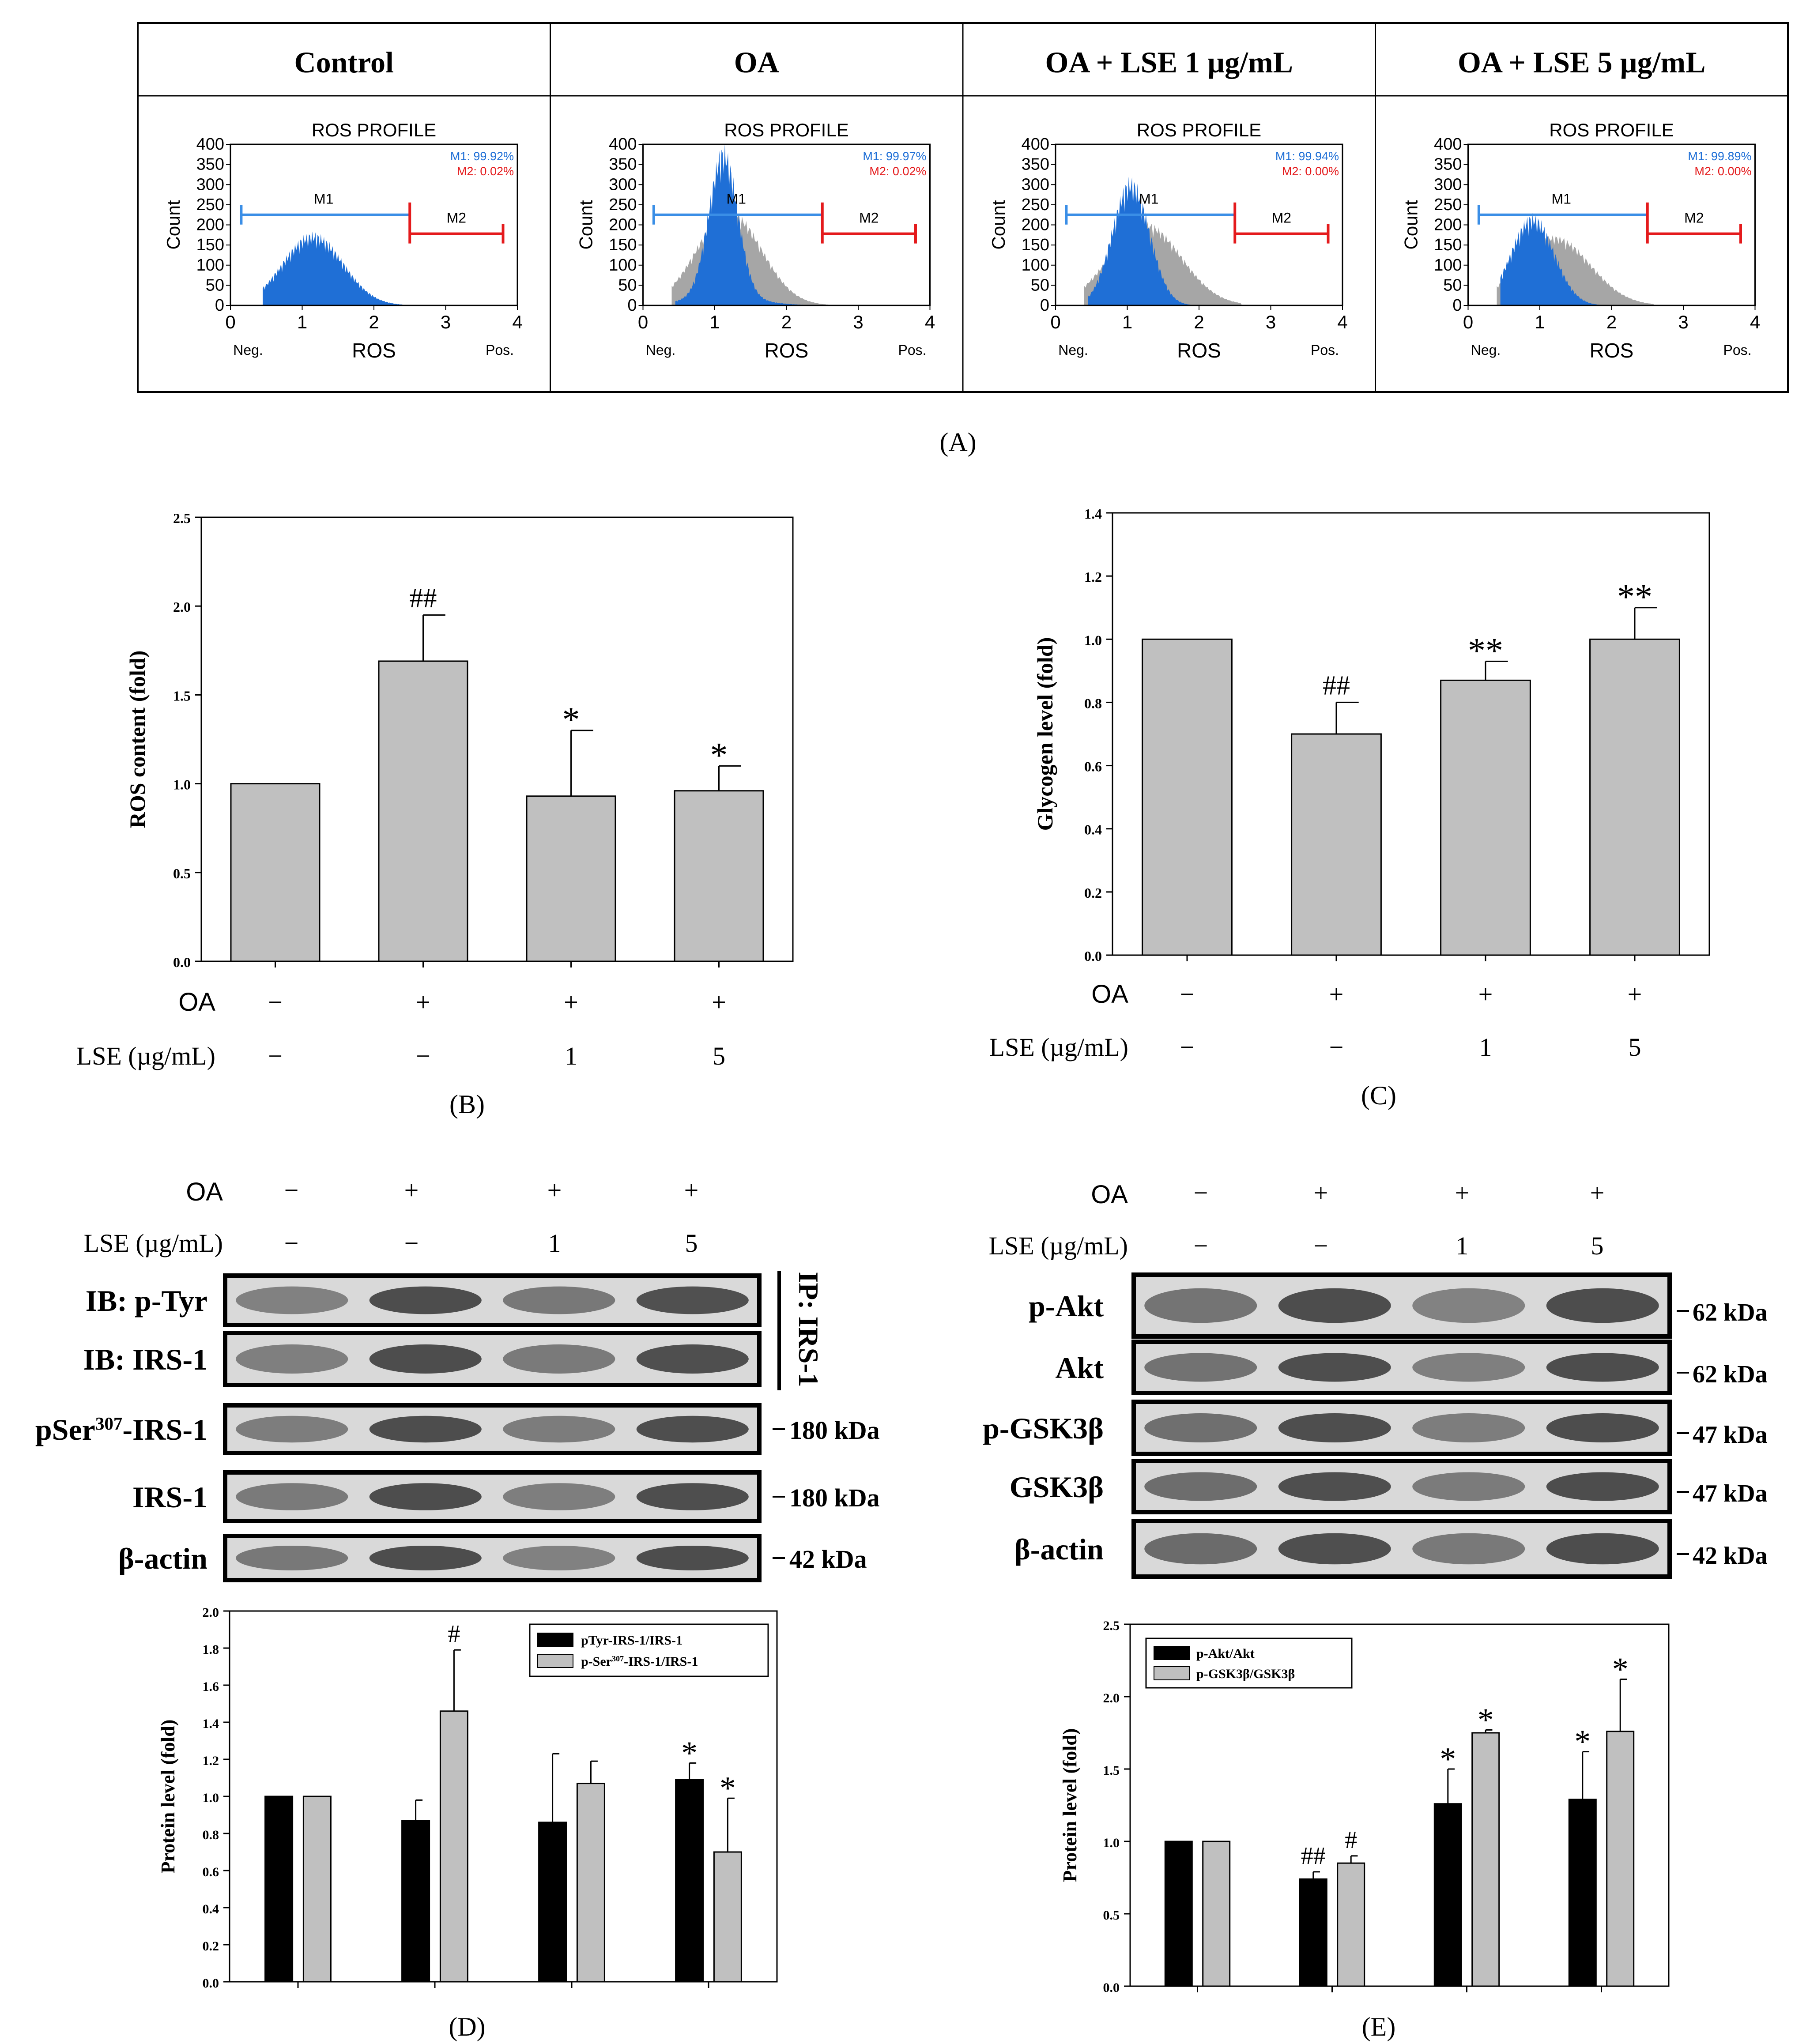 The width and height of the screenshot is (1810, 2044). Describe the element at coordinates (182, 607) in the screenshot. I see `y-tick-label: 2.0` at that location.